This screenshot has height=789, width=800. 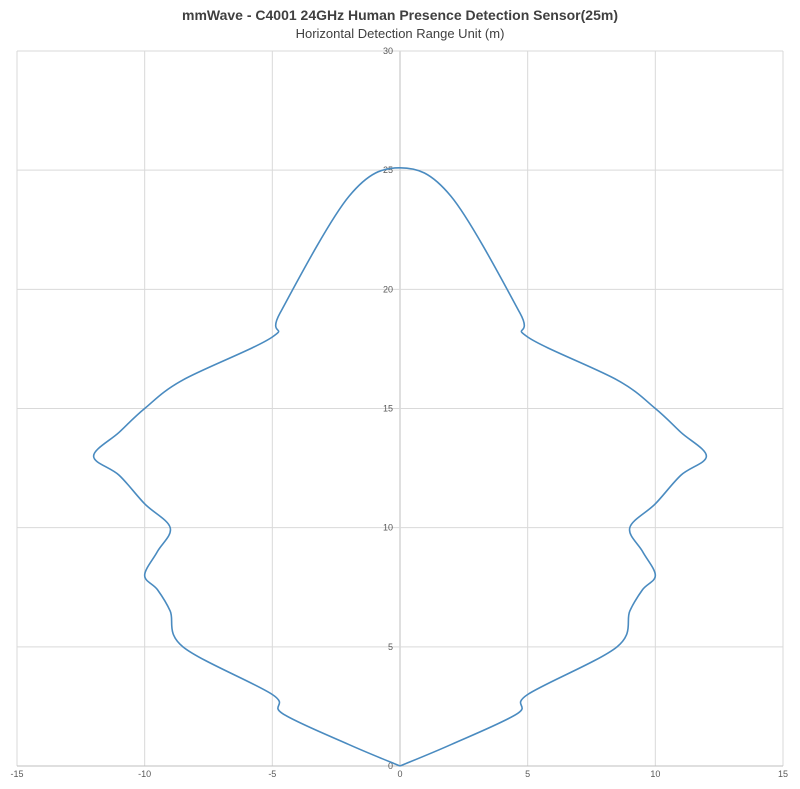 I want to click on y-tick-label: 30, so click(x=388, y=51).